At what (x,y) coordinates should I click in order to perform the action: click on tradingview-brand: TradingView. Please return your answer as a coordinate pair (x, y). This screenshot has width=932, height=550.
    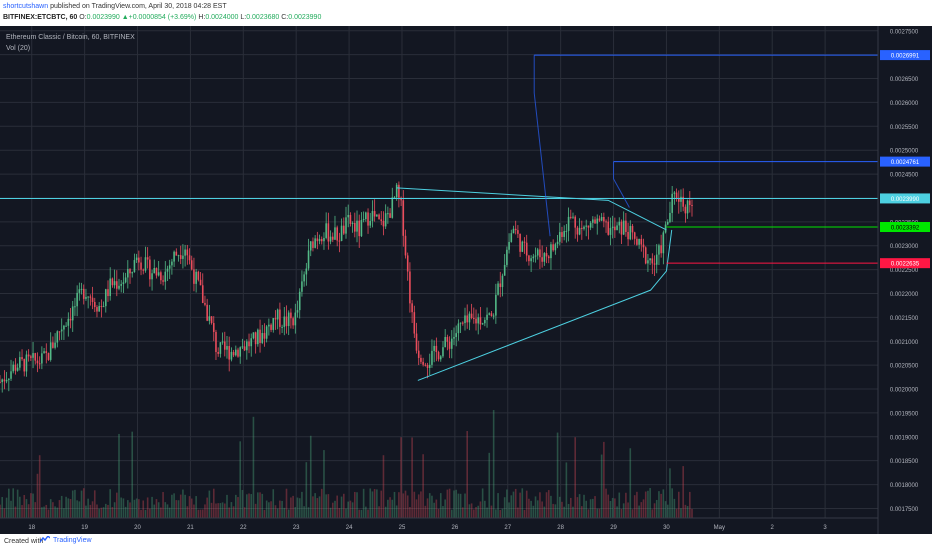
    Looking at the image, I should click on (66, 540).